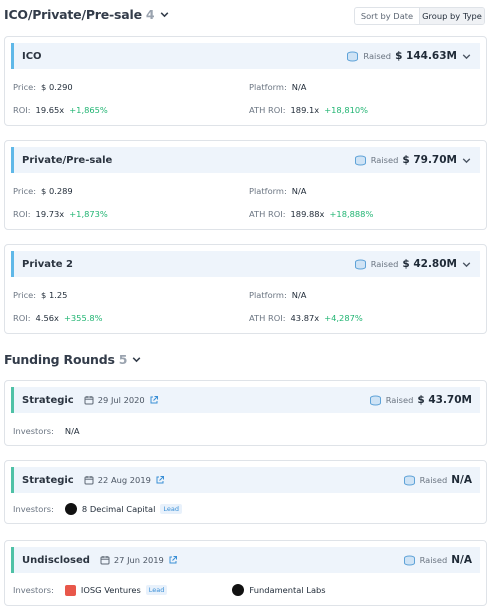 The height and width of the screenshot is (614, 491). I want to click on ico-section-header: ICO/Private/Pre-sale 4, so click(87, 14).